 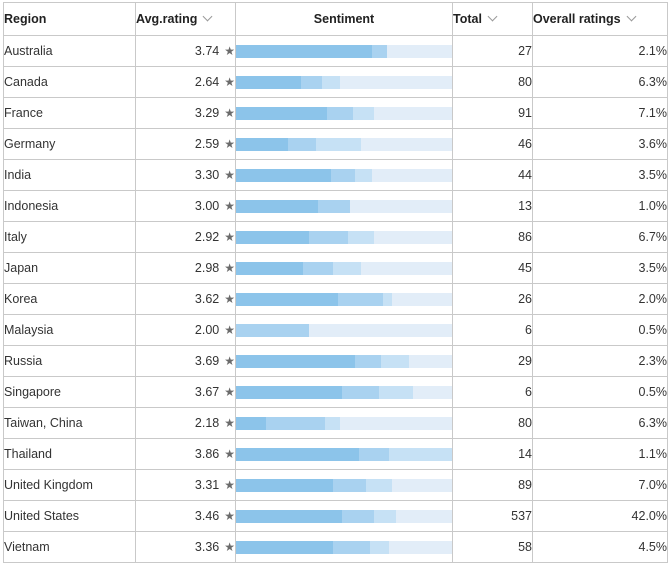 I want to click on avg-rating-value: 3.67, so click(x=207, y=392).